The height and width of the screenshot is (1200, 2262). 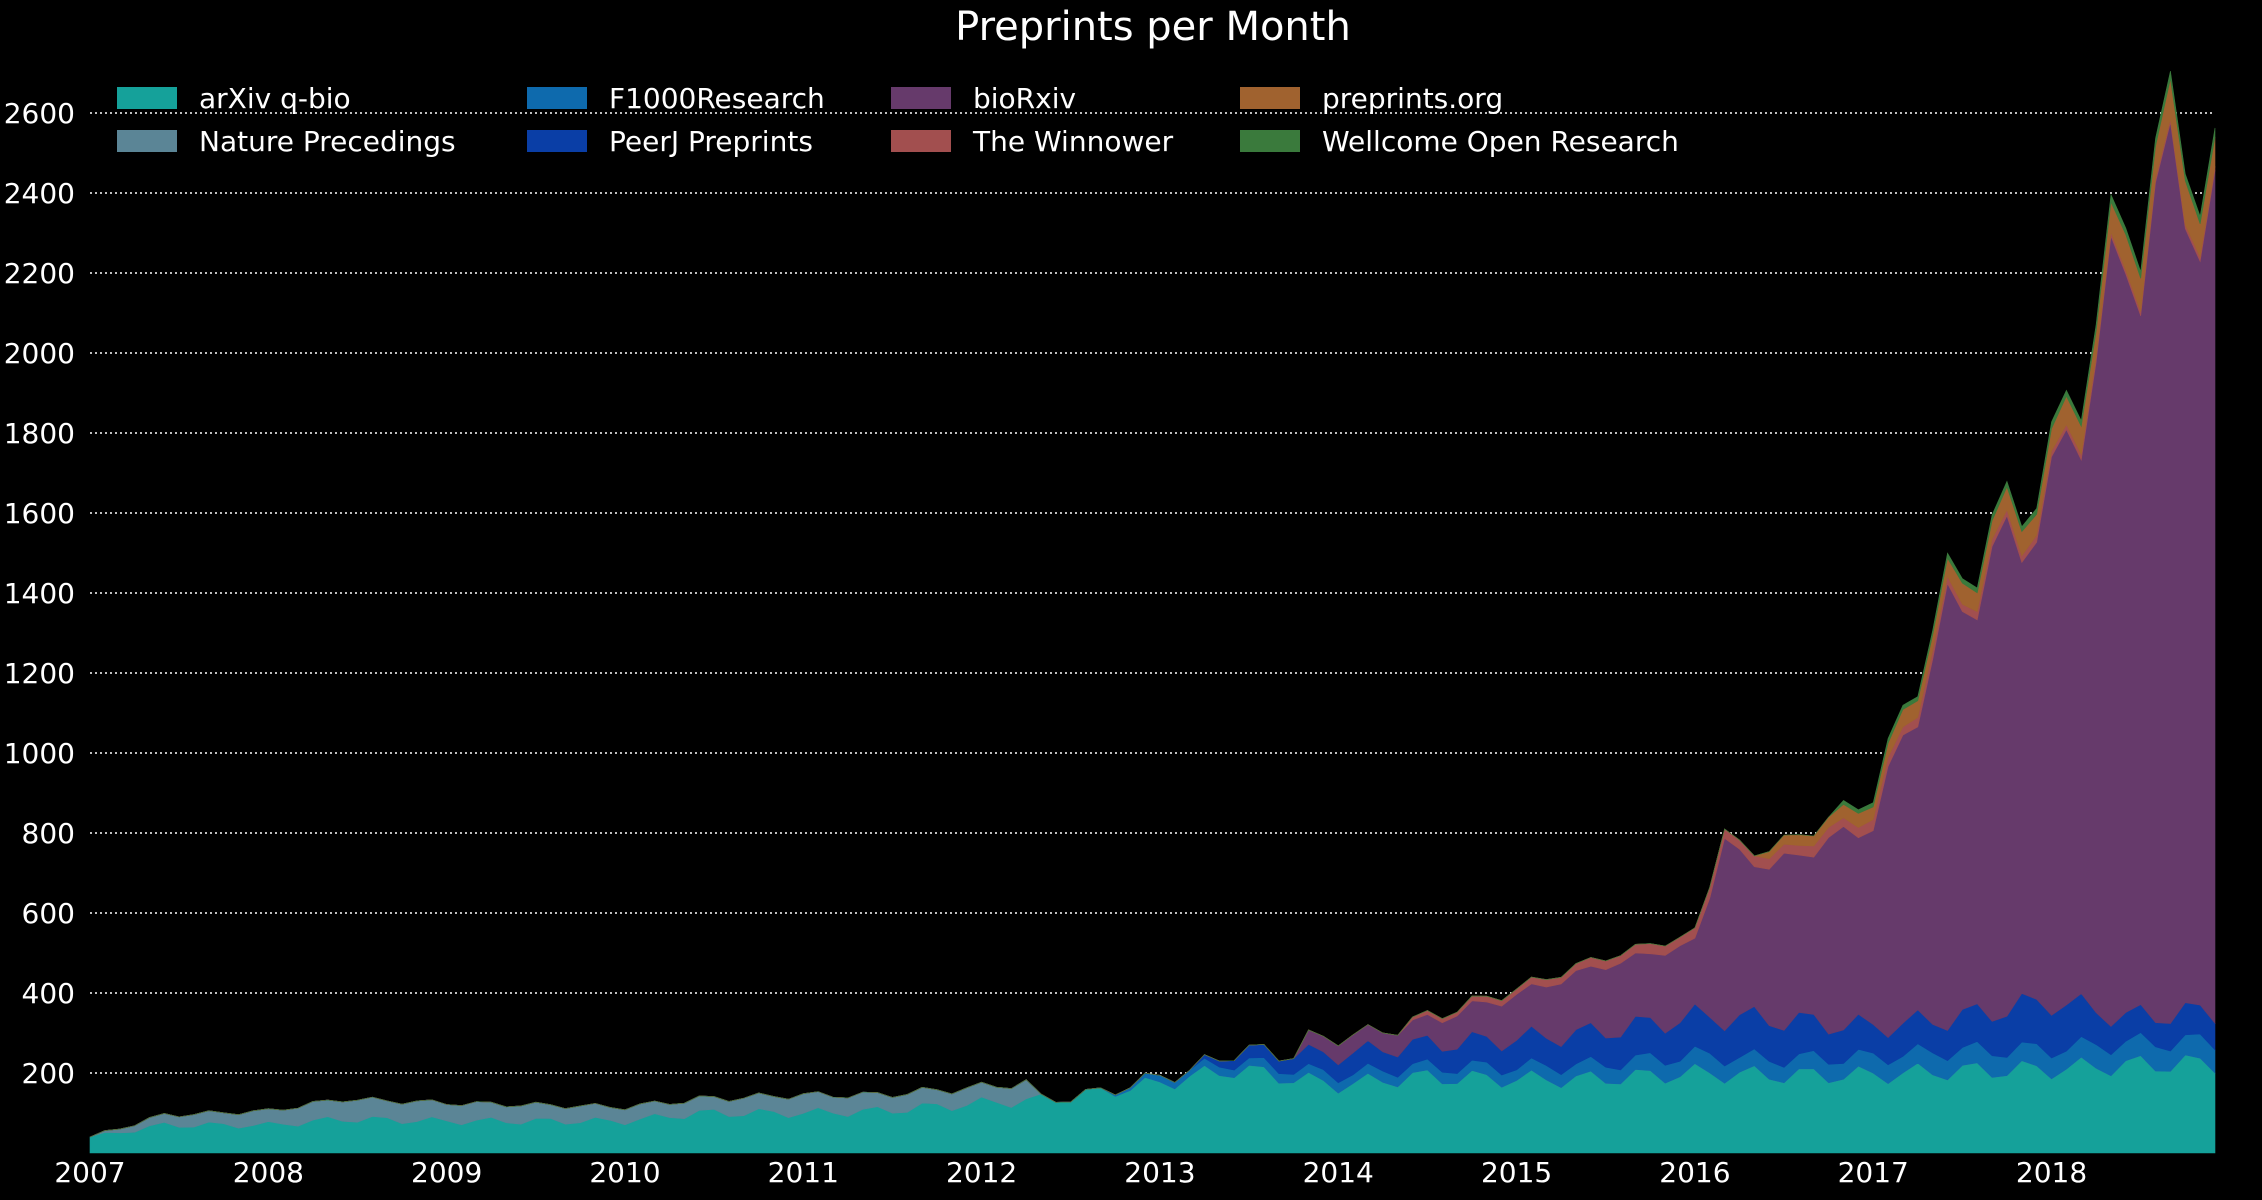 What do you see at coordinates (39, 753) in the screenshot?
I see `y-tick-label: 1000` at bounding box center [39, 753].